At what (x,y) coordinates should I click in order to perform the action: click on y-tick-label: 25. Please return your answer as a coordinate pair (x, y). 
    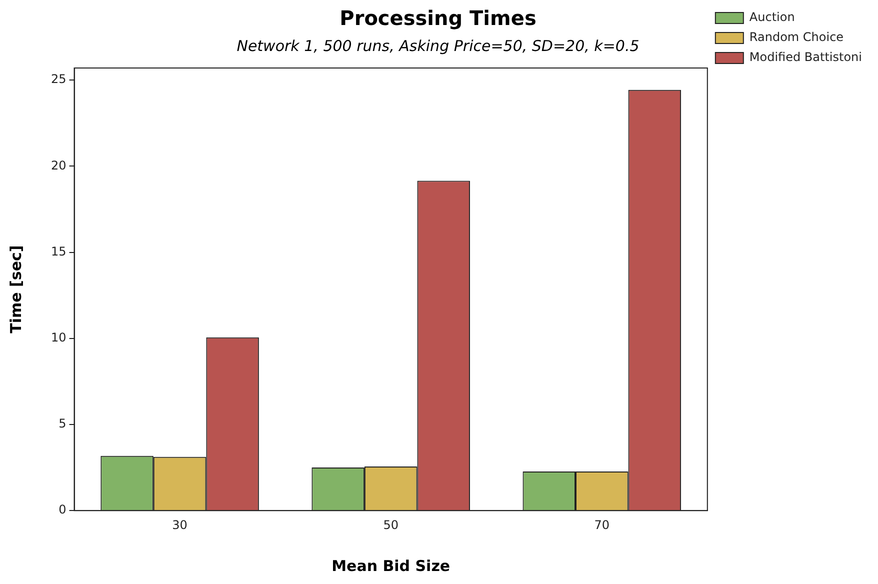
    Looking at the image, I should click on (58, 79).